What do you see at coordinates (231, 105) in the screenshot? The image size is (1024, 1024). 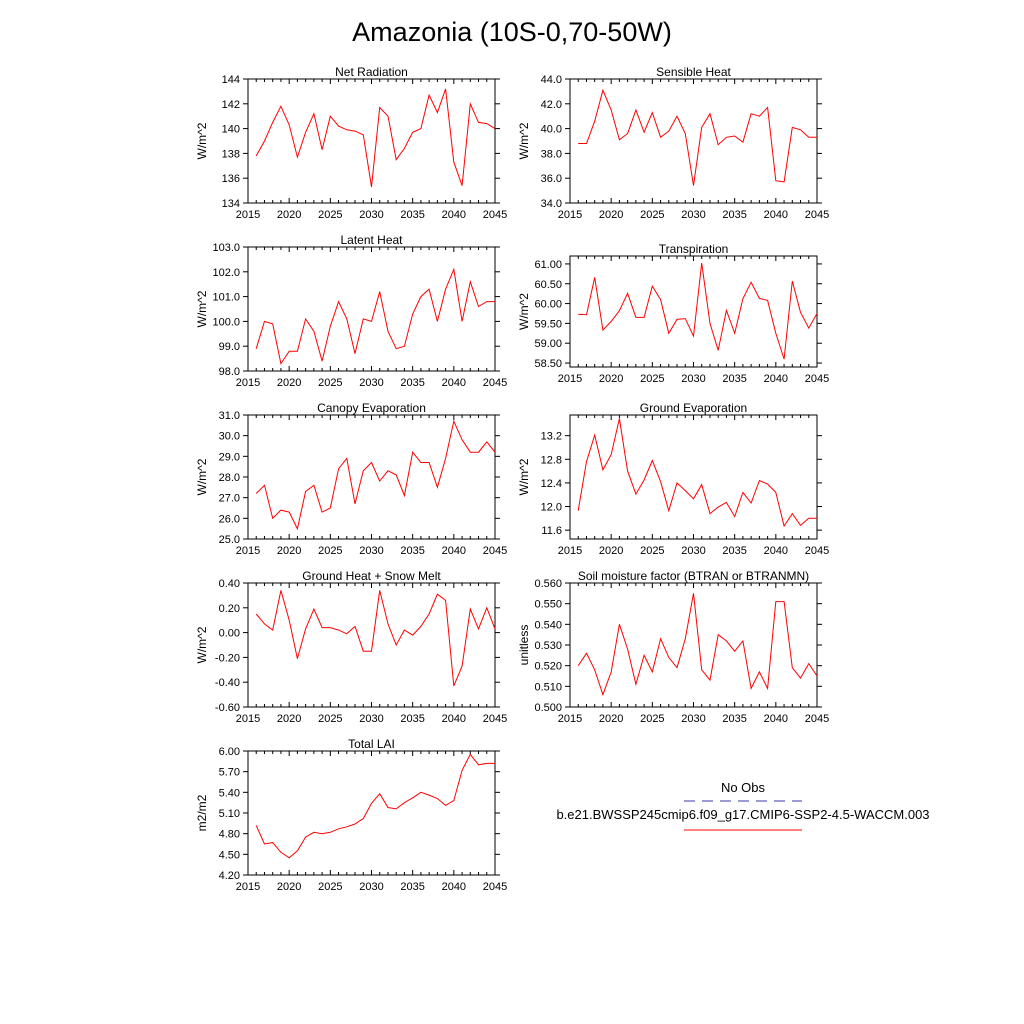 I see `y-tick-label: 142` at bounding box center [231, 105].